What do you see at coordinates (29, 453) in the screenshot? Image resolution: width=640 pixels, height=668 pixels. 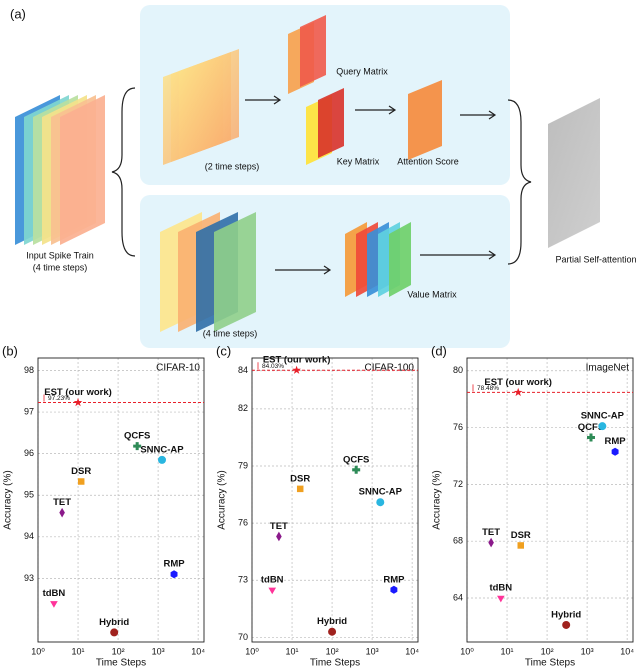 I see `y-tick-label: 96` at bounding box center [29, 453].